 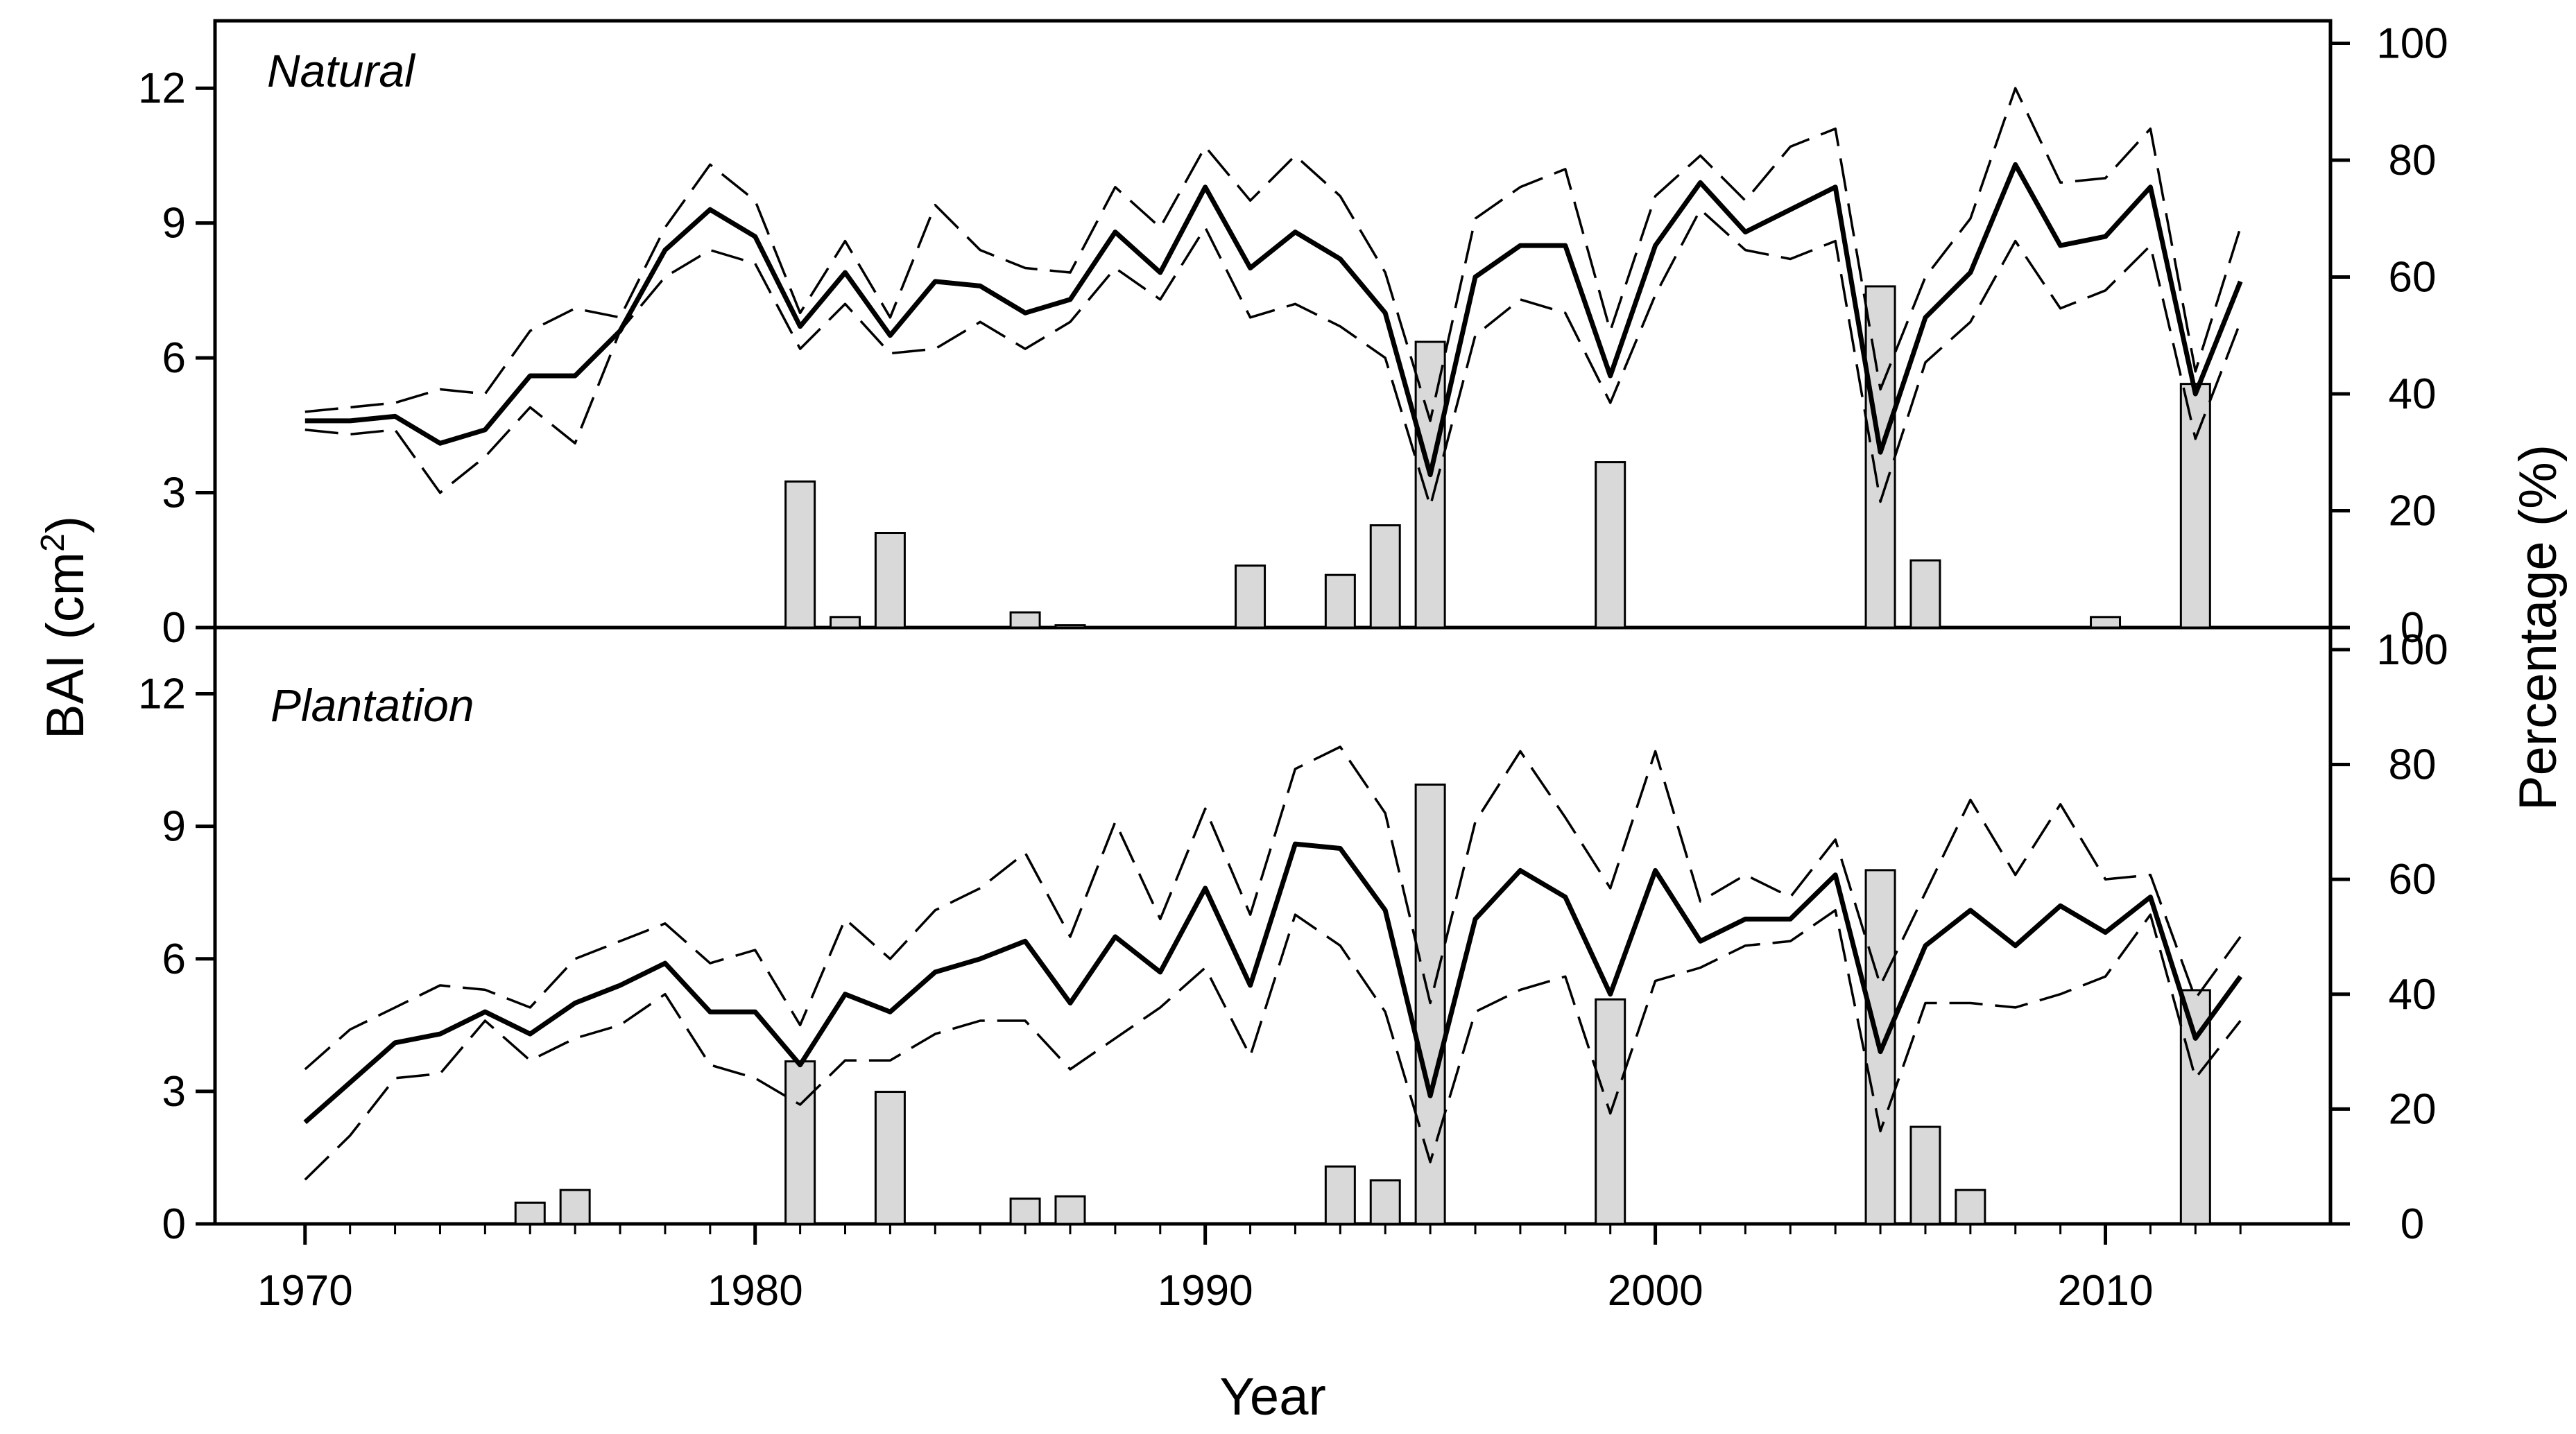 I want to click on natural-bar-2012, so click(x=2195, y=506).